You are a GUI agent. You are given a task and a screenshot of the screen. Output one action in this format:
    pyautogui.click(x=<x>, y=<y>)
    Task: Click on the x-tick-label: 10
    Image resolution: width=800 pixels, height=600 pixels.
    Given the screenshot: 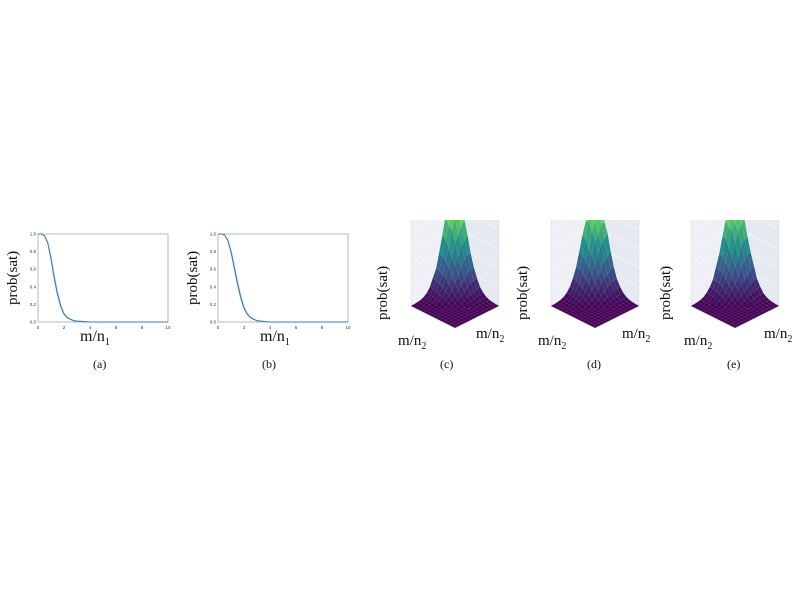 What is the action you would take?
    pyautogui.click(x=348, y=327)
    